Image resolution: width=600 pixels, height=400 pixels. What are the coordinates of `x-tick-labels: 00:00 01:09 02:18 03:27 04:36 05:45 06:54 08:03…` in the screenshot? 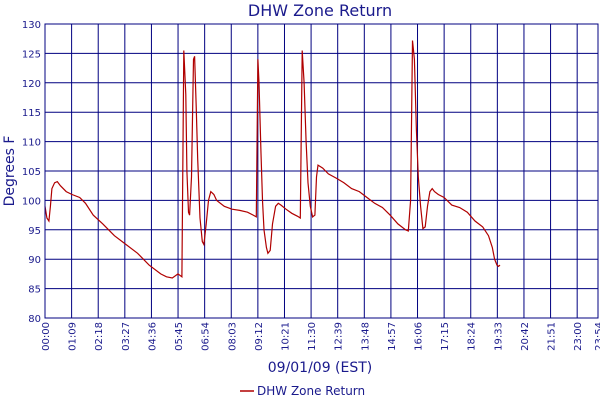 It's located at (320, 336).